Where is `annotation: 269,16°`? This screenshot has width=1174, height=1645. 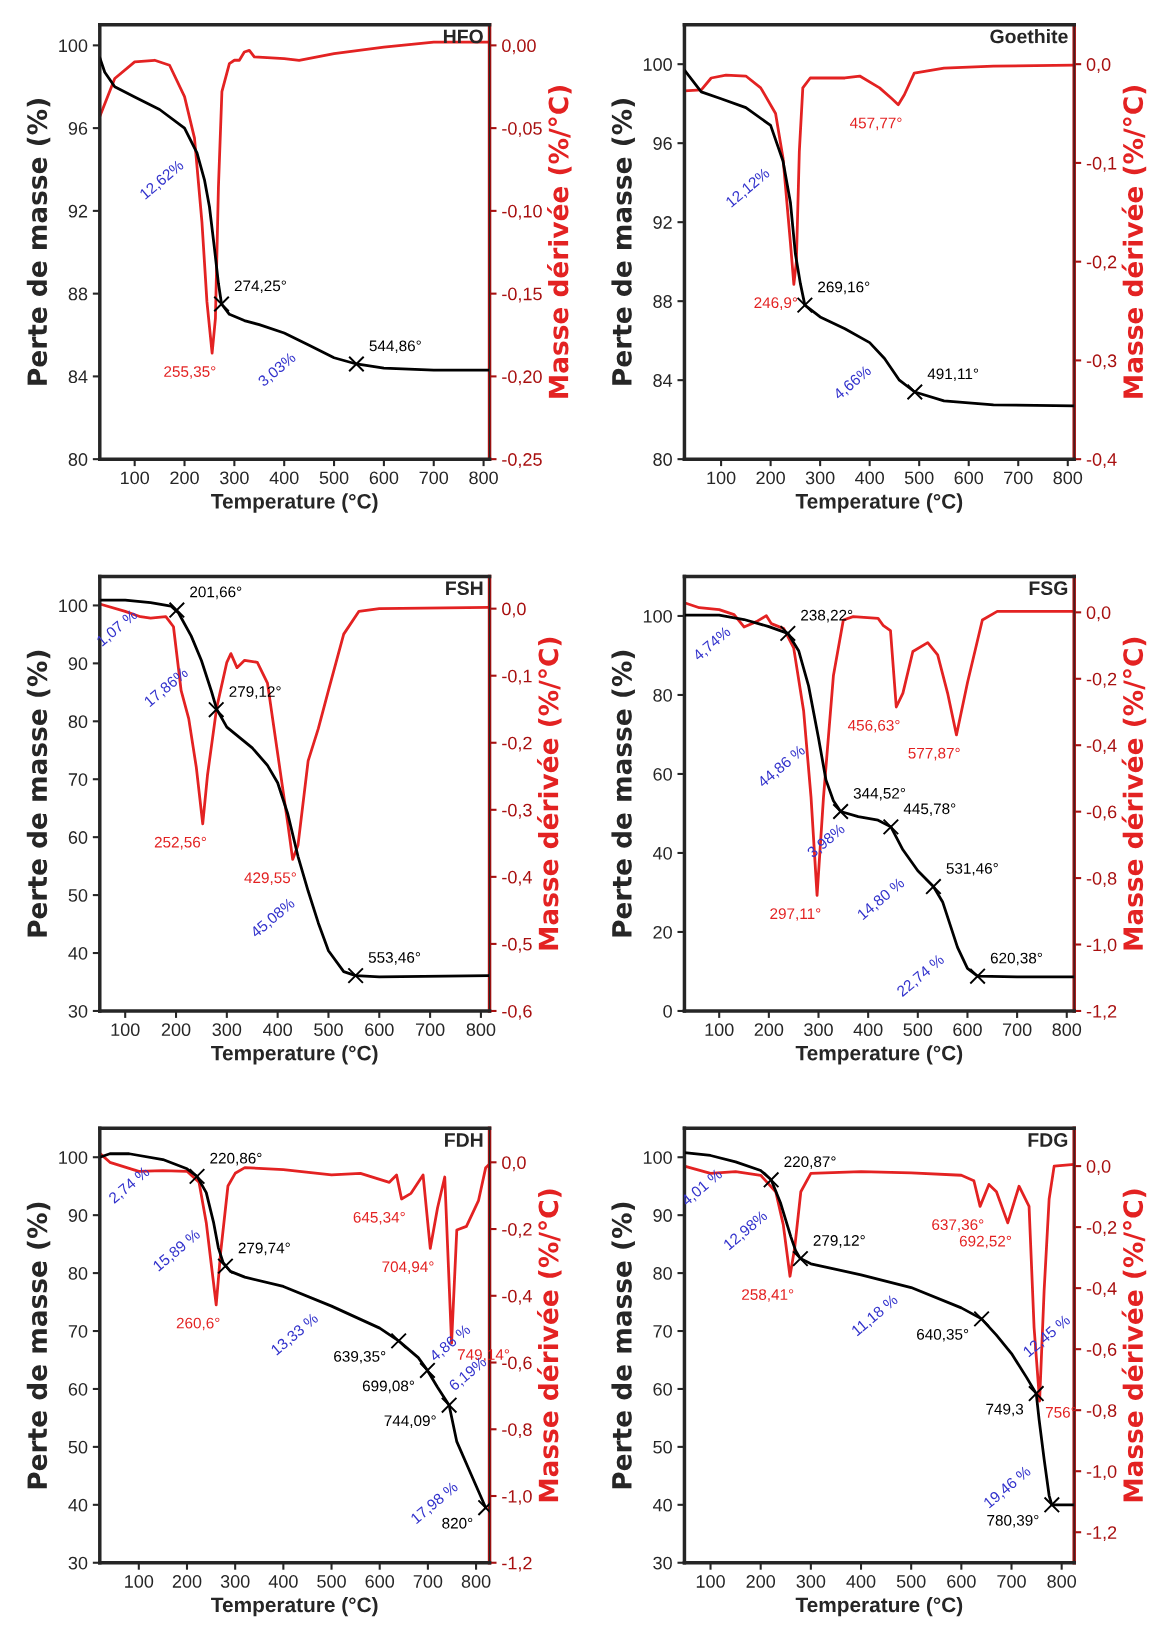
annotation: 269,16° is located at coordinates (844, 288).